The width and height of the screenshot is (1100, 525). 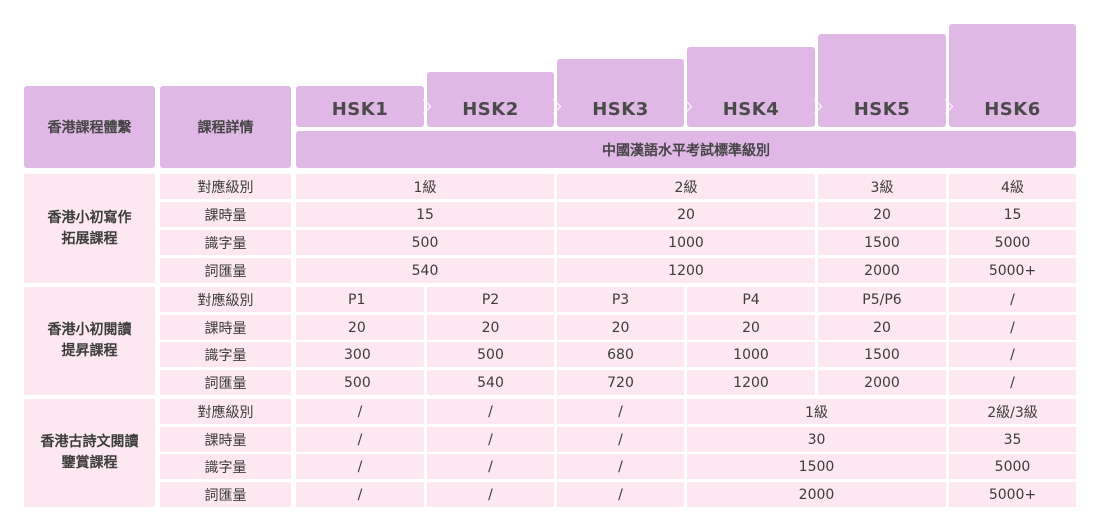 What do you see at coordinates (620, 299) in the screenshot?
I see `table-cell: P3` at bounding box center [620, 299].